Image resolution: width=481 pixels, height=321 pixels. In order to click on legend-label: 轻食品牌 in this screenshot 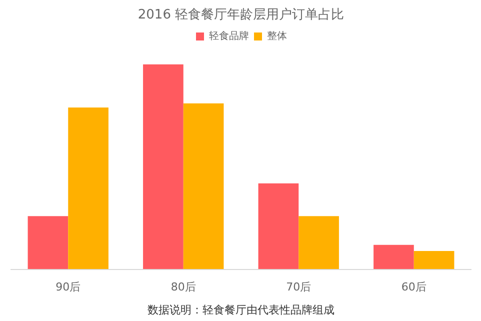, I will do `click(229, 36)`.